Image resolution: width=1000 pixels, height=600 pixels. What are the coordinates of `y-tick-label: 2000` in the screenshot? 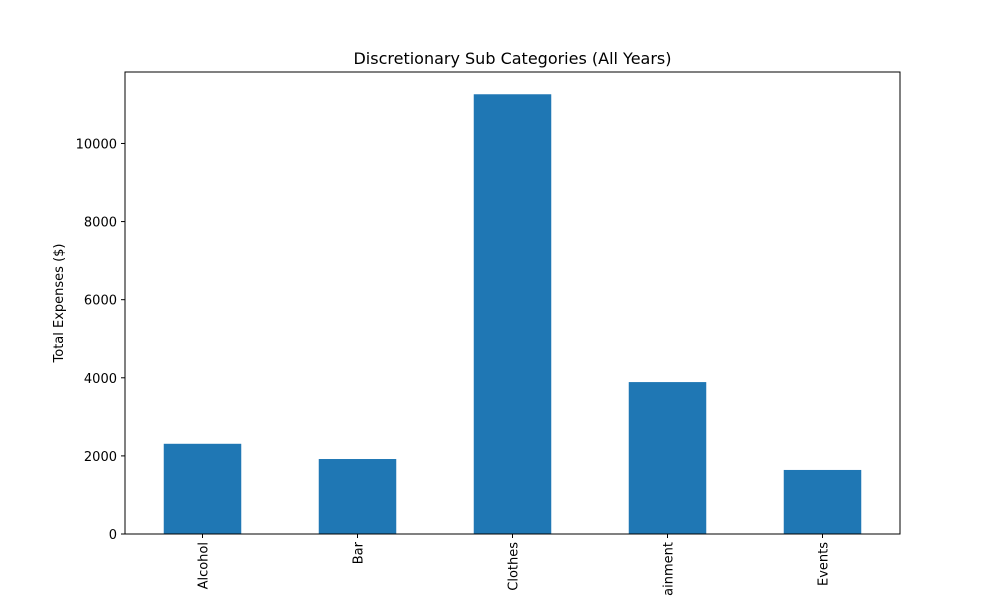 It's located at (100, 457).